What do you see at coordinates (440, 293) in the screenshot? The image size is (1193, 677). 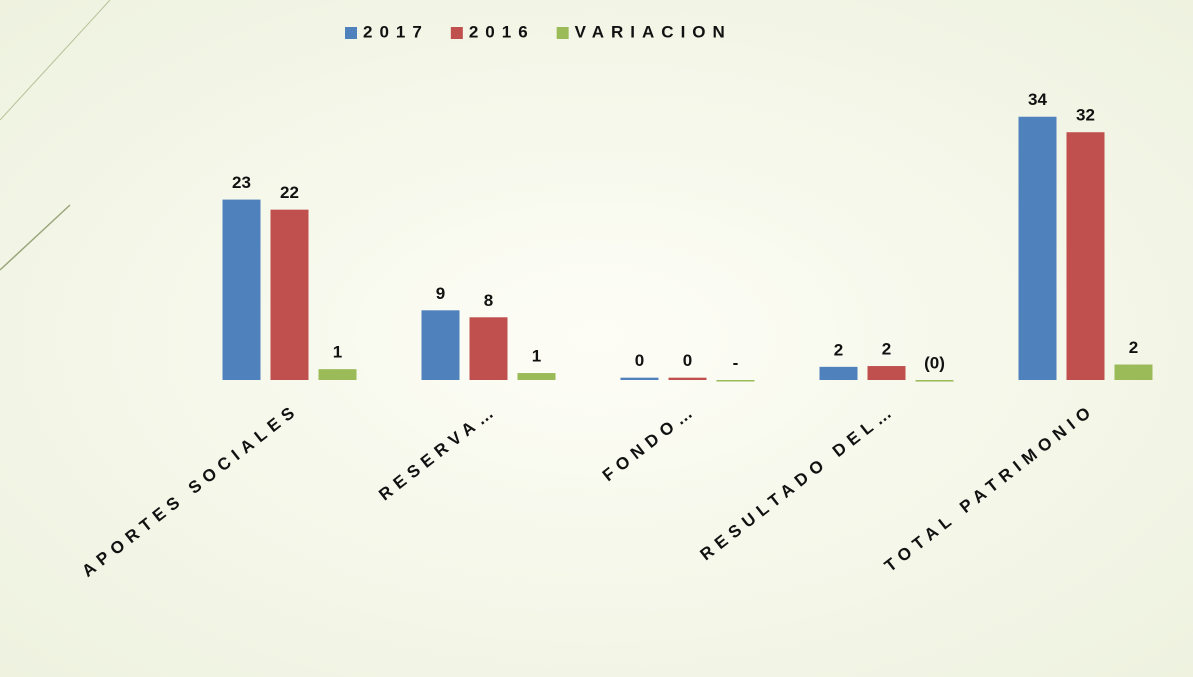 I see `value-label: 9` at bounding box center [440, 293].